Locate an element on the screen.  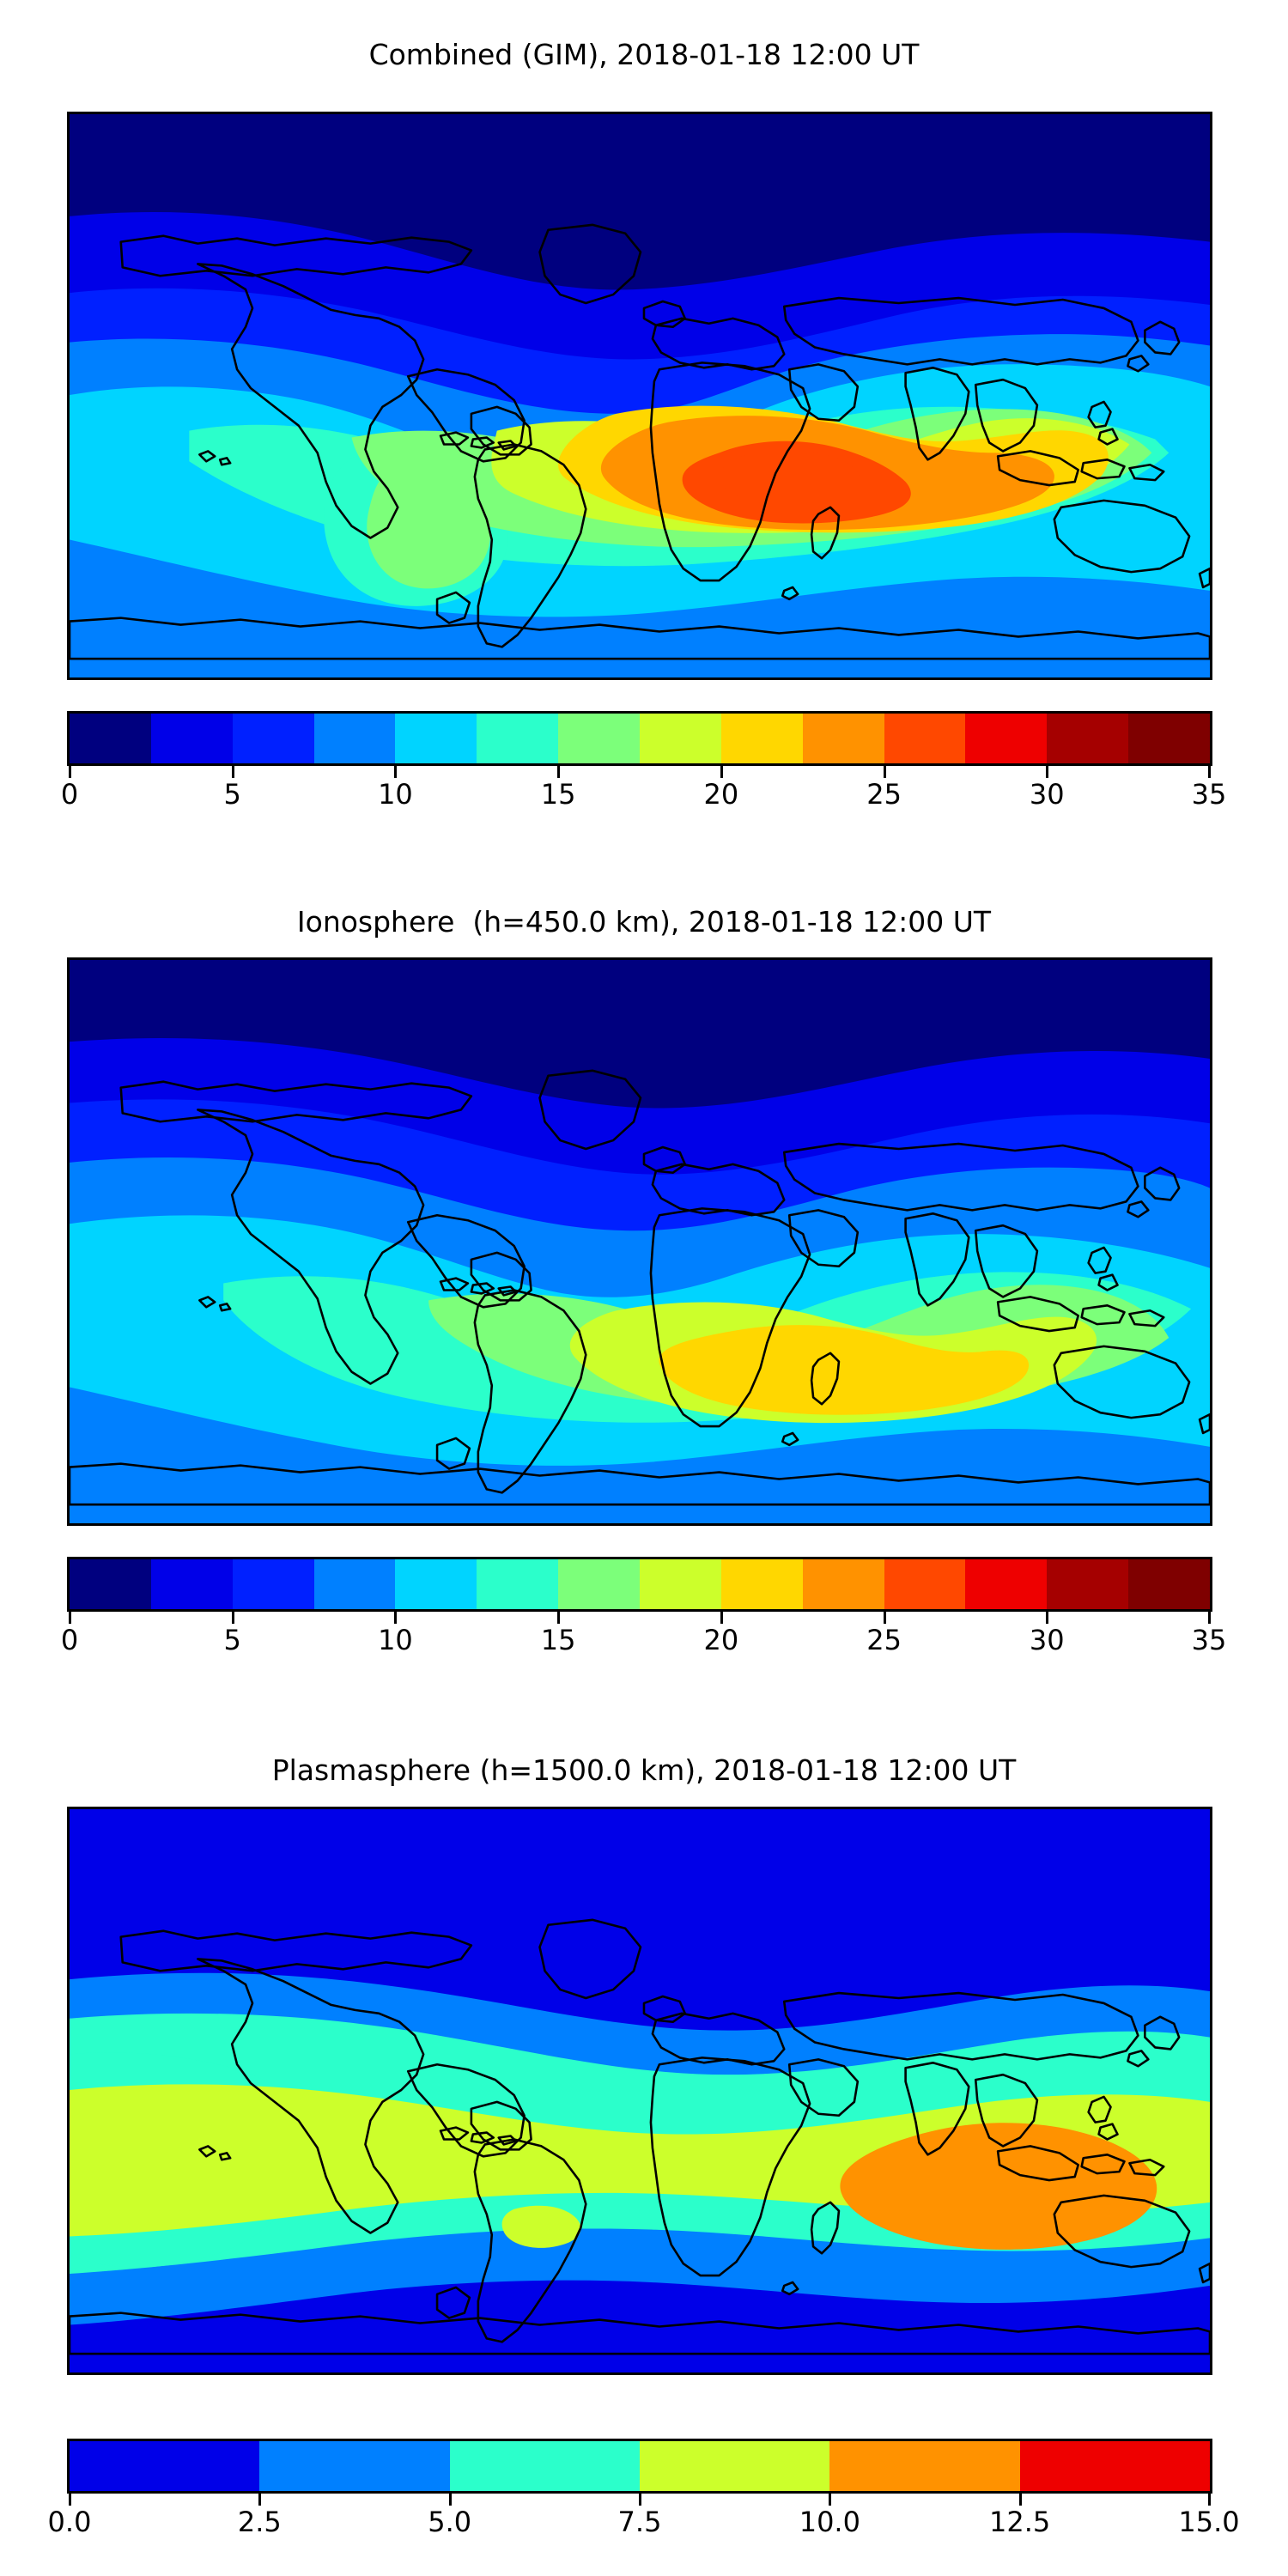
colorbar-tick-label-1: 2.5 is located at coordinates (259, 2522).